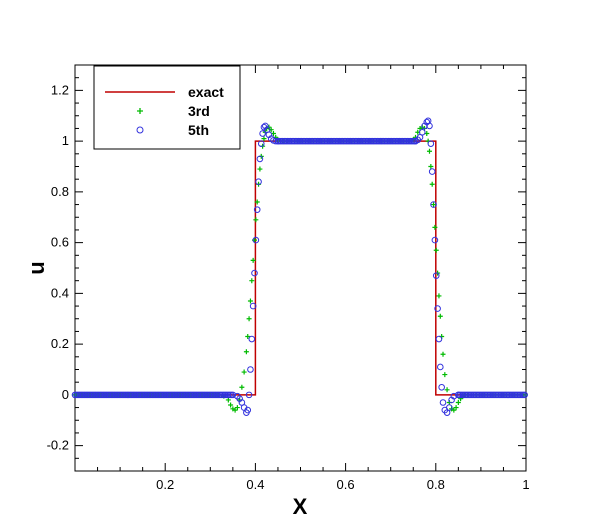 This screenshot has width=596, height=530. What do you see at coordinates (346, 484) in the screenshot?
I see `x-tick-label: 0.6` at bounding box center [346, 484].